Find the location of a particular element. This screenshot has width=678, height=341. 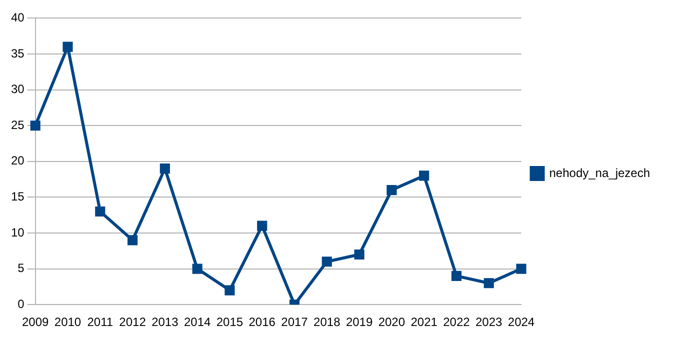

x-tick-label: 2017 is located at coordinates (294, 322).